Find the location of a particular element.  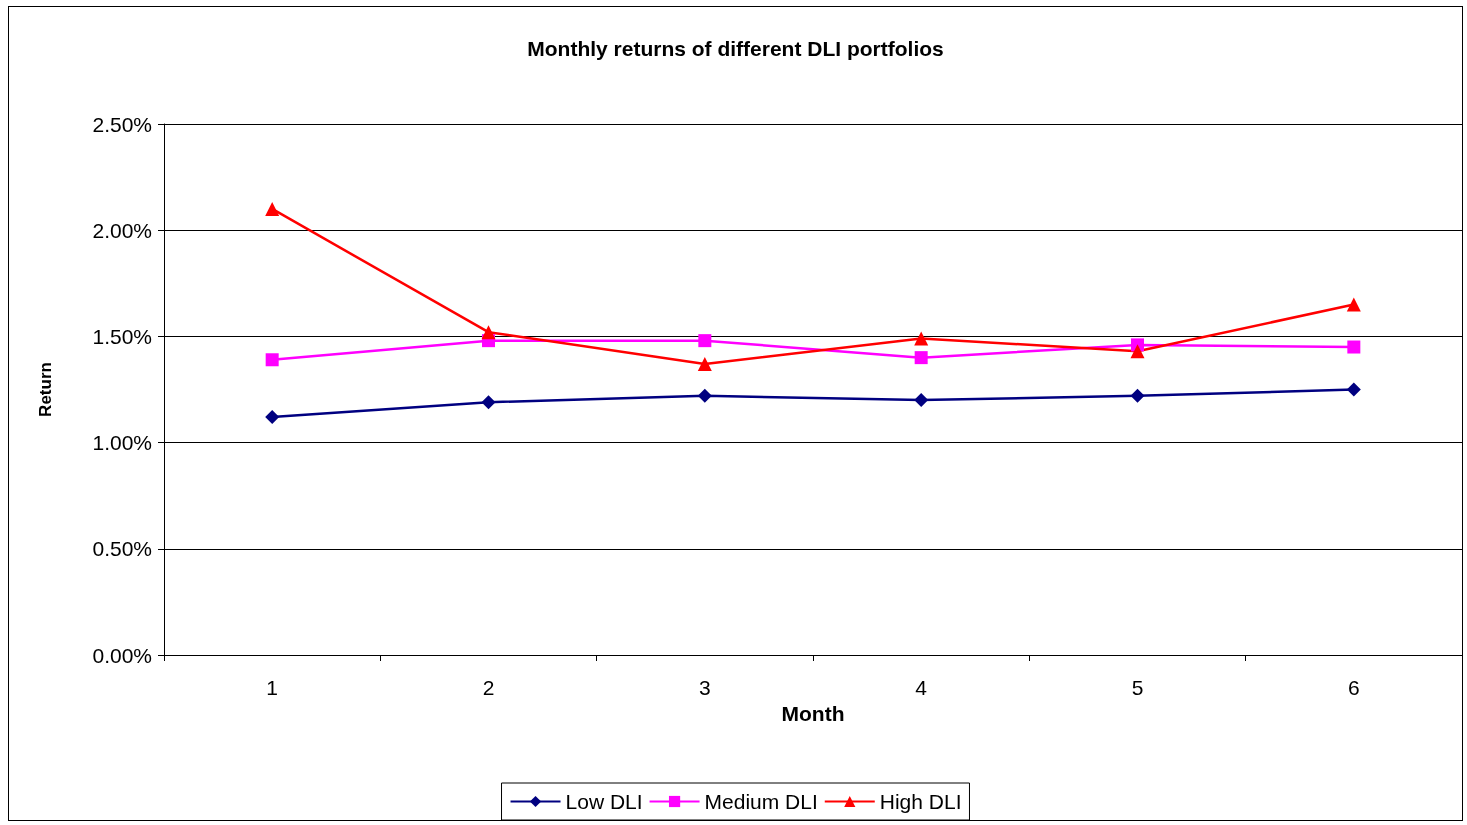

y-tick-label: 1.50% is located at coordinates (122, 336).